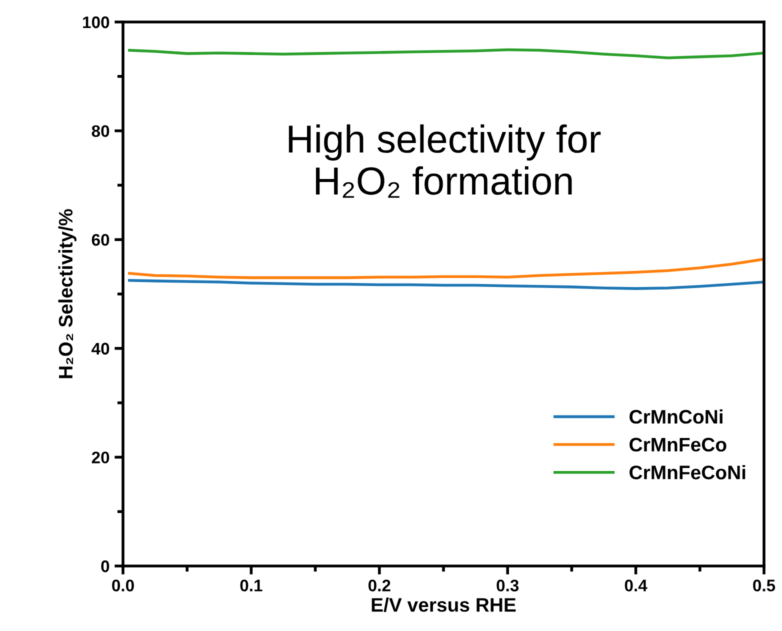 This screenshot has height=631, width=782. What do you see at coordinates (96, 22) in the screenshot?
I see `y-tick-label: 100` at bounding box center [96, 22].